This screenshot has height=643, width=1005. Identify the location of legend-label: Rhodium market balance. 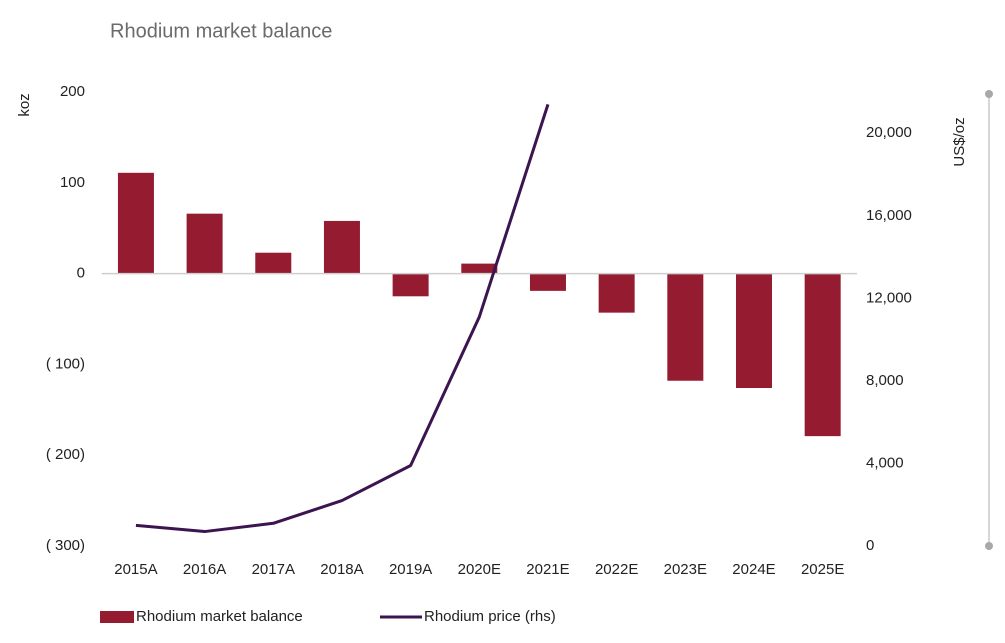
(219, 616).